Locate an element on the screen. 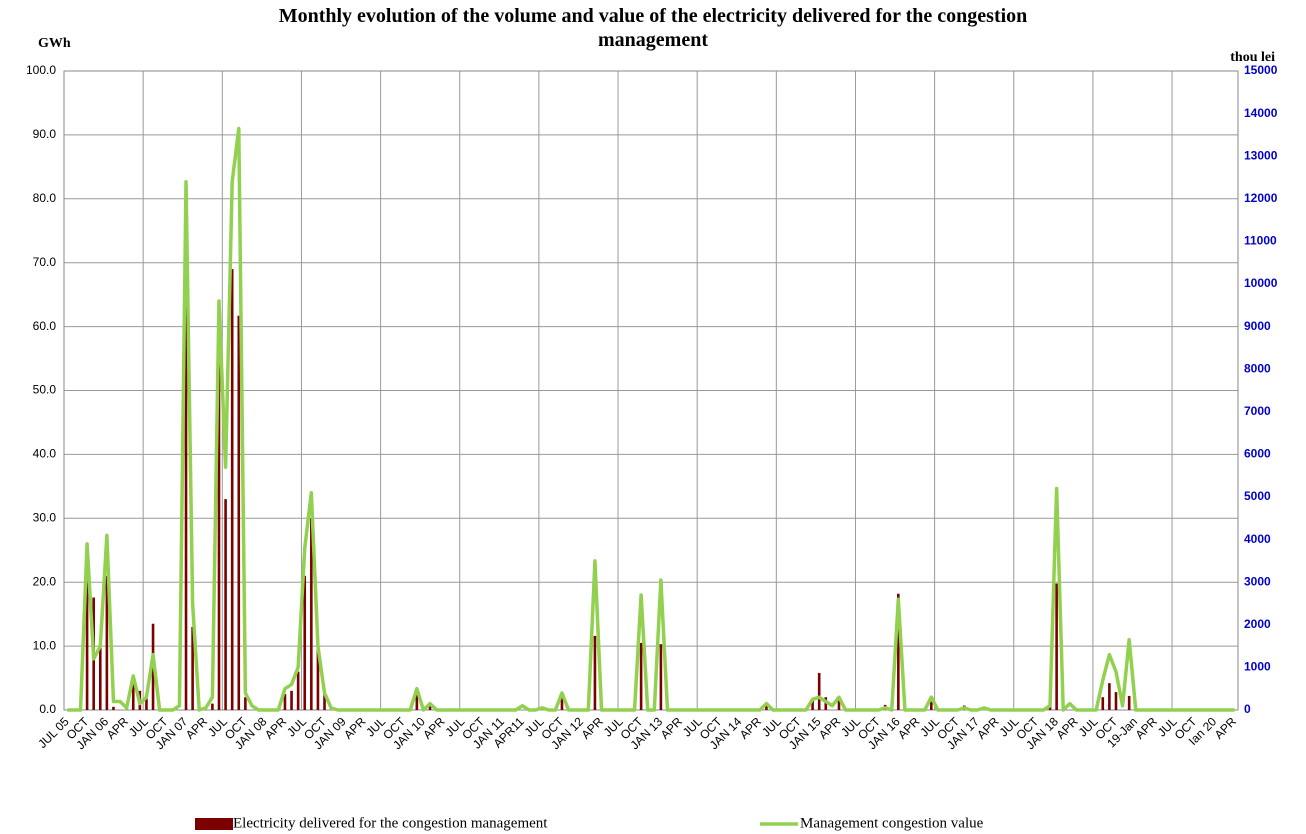  y2-tick-label: 9000 is located at coordinates (1257, 326).